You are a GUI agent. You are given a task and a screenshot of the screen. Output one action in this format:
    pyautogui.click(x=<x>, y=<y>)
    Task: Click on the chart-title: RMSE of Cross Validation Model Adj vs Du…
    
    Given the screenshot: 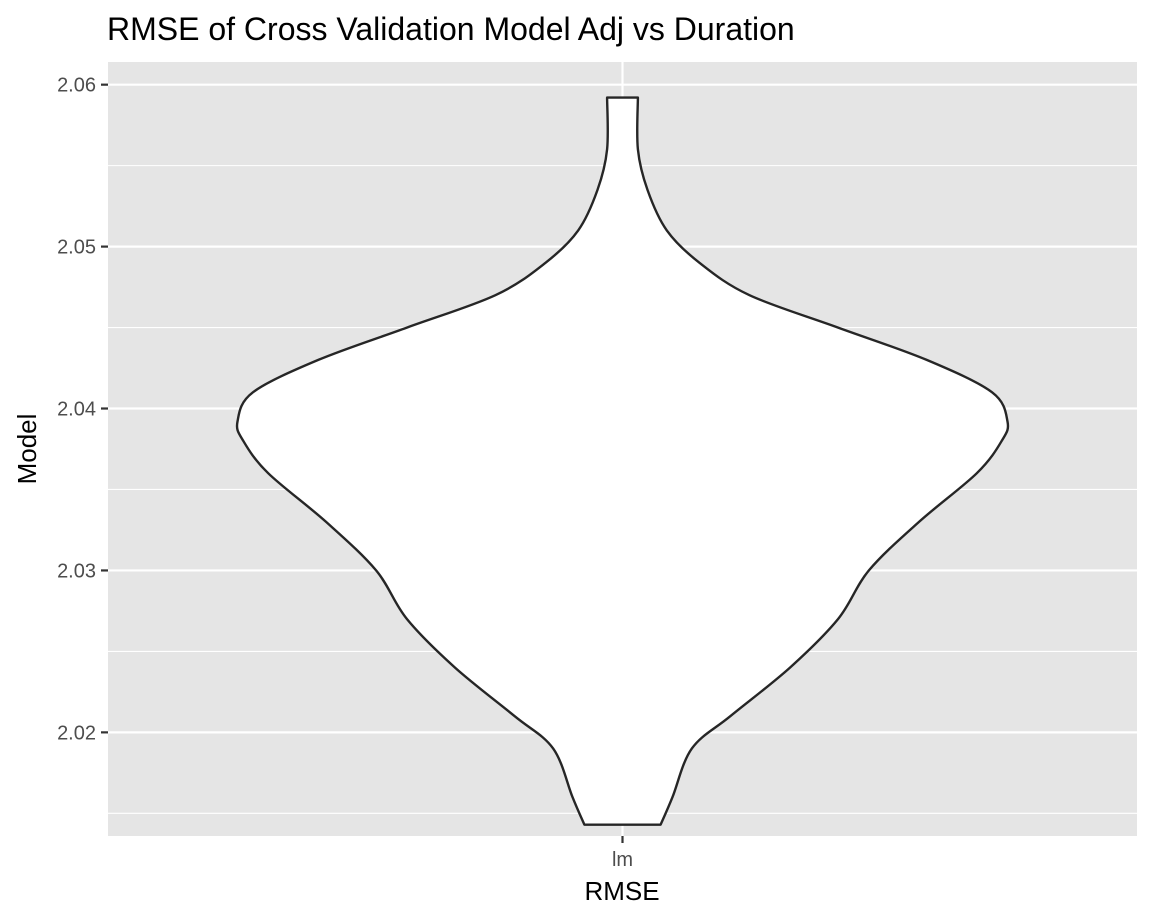 What is the action you would take?
    pyautogui.click(x=451, y=29)
    